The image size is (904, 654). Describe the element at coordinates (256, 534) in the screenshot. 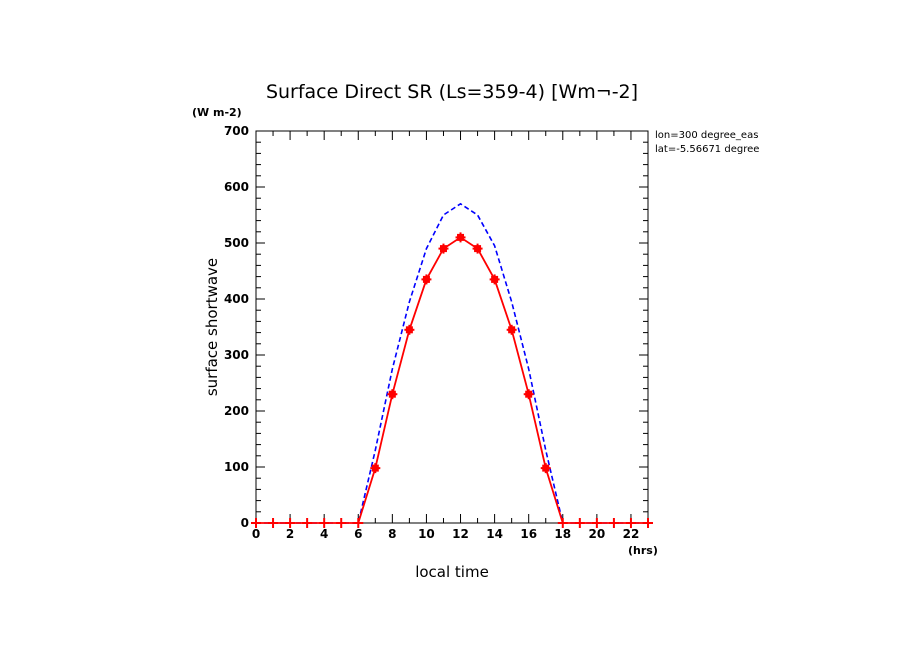

I see `x-tick-label: 0` at that location.